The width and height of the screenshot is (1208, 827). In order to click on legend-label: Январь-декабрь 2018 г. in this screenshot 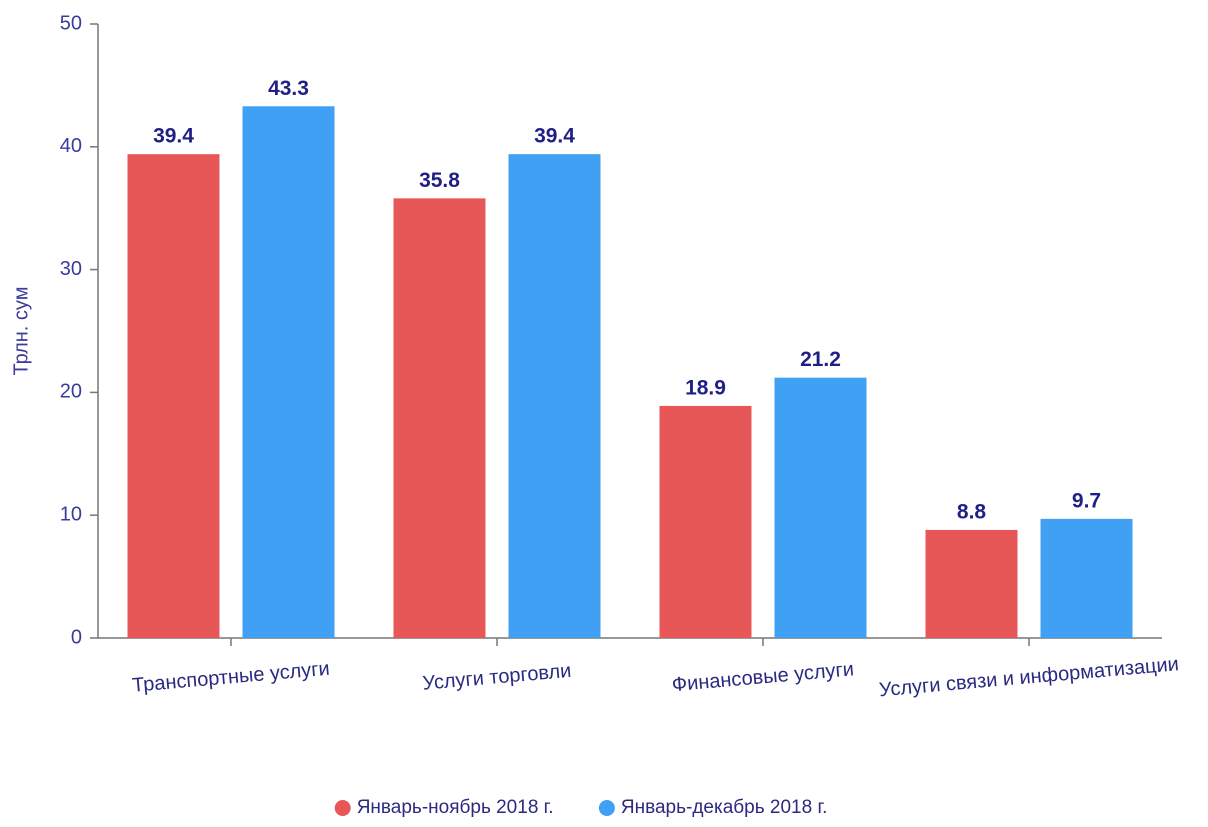, I will do `click(724, 807)`.